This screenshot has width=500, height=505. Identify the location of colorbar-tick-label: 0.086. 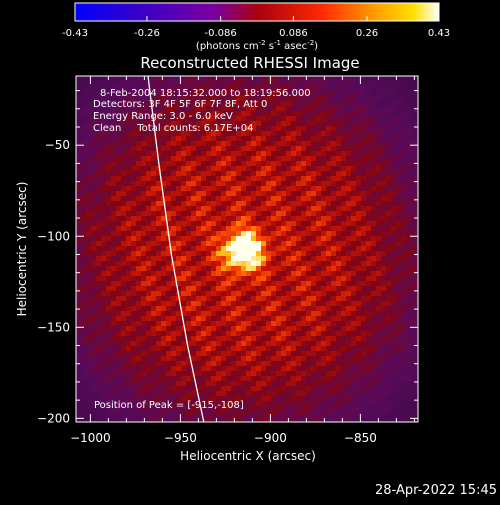
(293, 33).